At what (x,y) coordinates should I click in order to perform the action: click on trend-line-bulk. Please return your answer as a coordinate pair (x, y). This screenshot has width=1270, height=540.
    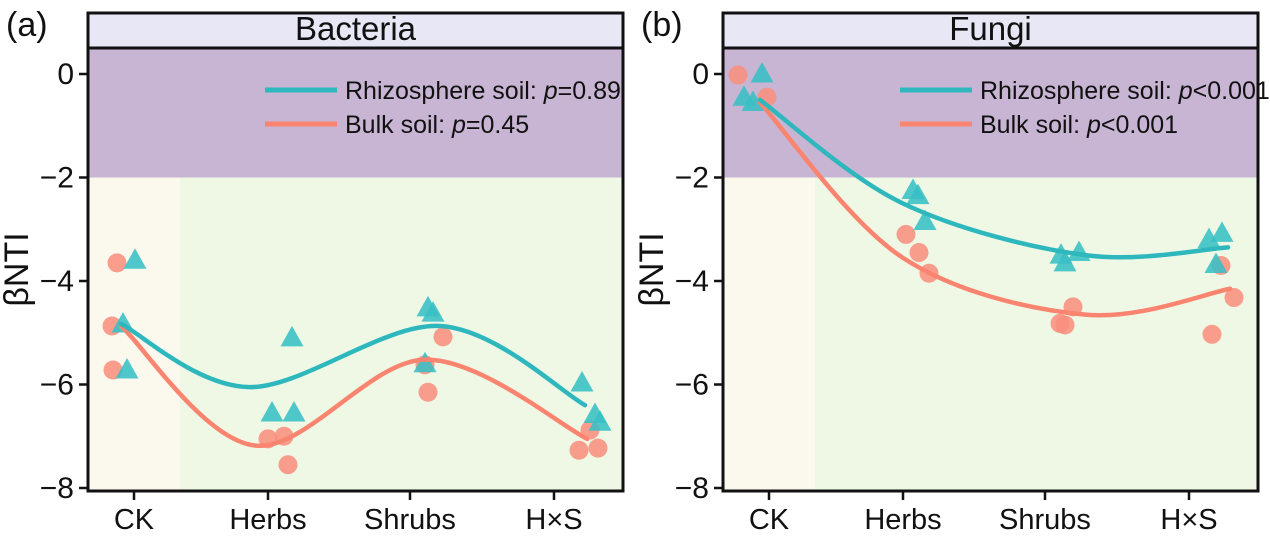
    Looking at the image, I should click on (354, 385).